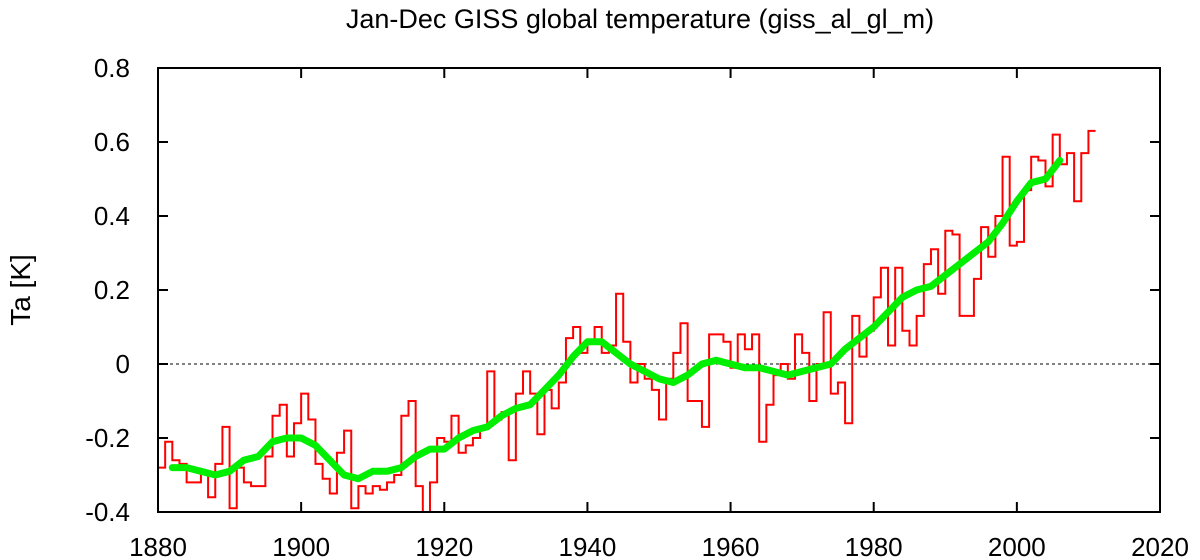 This screenshot has height=560, width=1200. What do you see at coordinates (444, 546) in the screenshot?
I see `x-tick-label: 1920` at bounding box center [444, 546].